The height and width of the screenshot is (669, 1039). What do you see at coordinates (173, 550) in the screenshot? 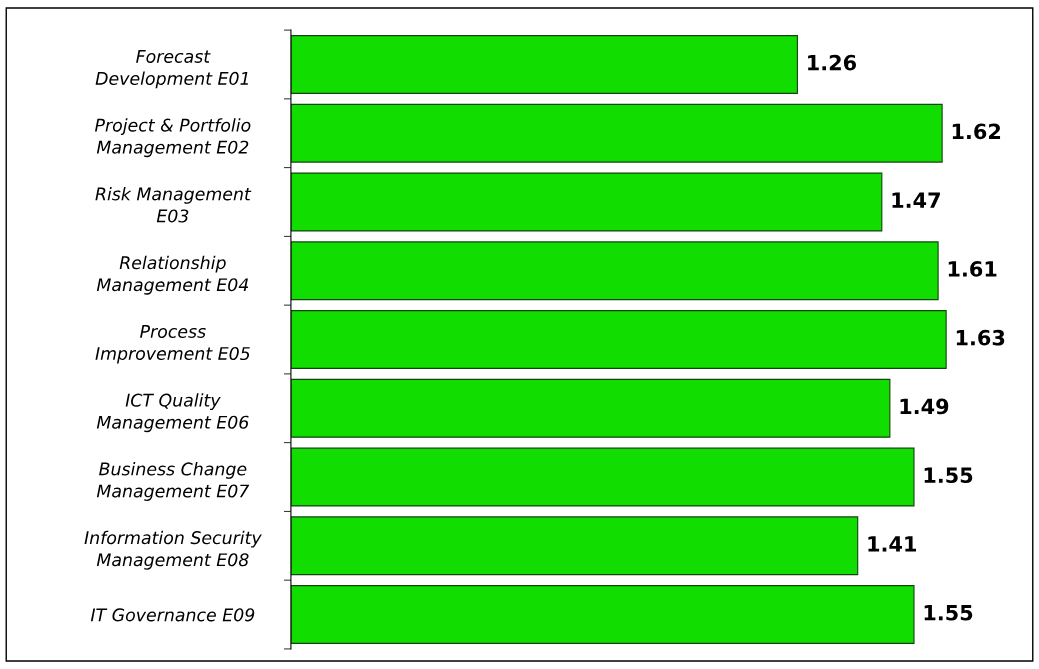
I see `y-tick-label: Information Security Management E08` at bounding box center [173, 550].